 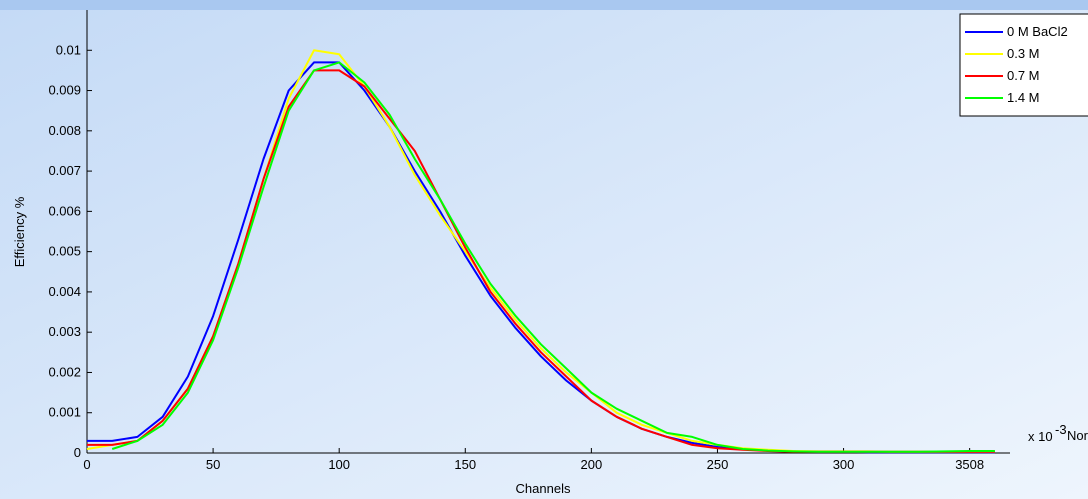 What do you see at coordinates (213, 464) in the screenshot?
I see `x-tick-label: 50` at bounding box center [213, 464].